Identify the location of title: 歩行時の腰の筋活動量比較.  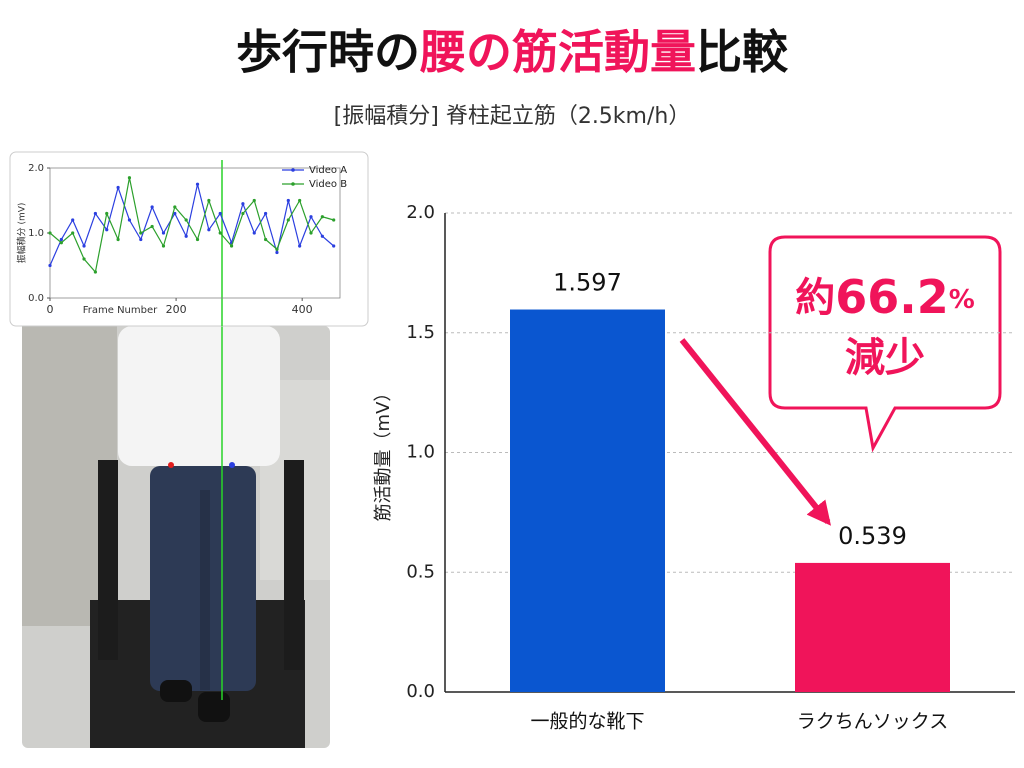
(512, 52).